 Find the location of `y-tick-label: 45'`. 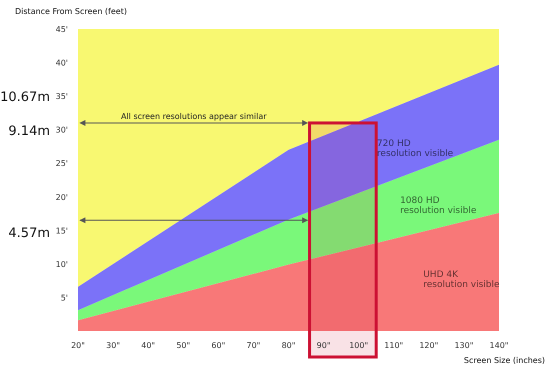

y-tick-label: 45' is located at coordinates (62, 29).